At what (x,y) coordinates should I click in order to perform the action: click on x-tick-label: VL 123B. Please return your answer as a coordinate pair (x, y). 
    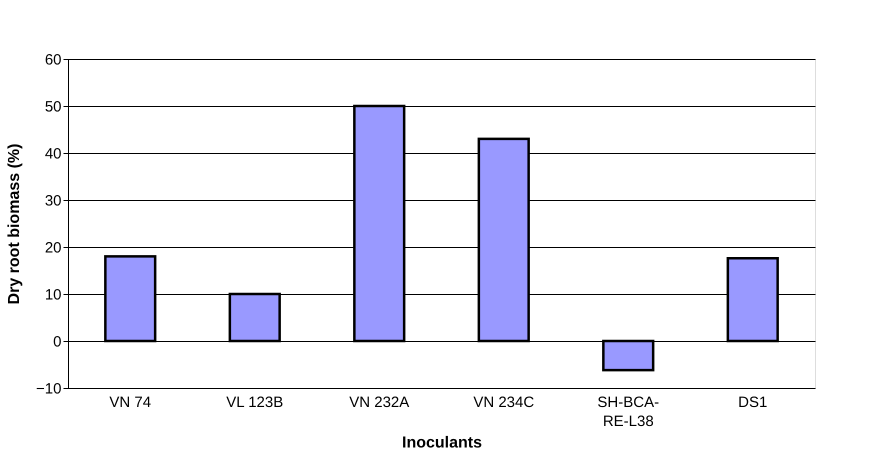
    Looking at the image, I should click on (255, 402).